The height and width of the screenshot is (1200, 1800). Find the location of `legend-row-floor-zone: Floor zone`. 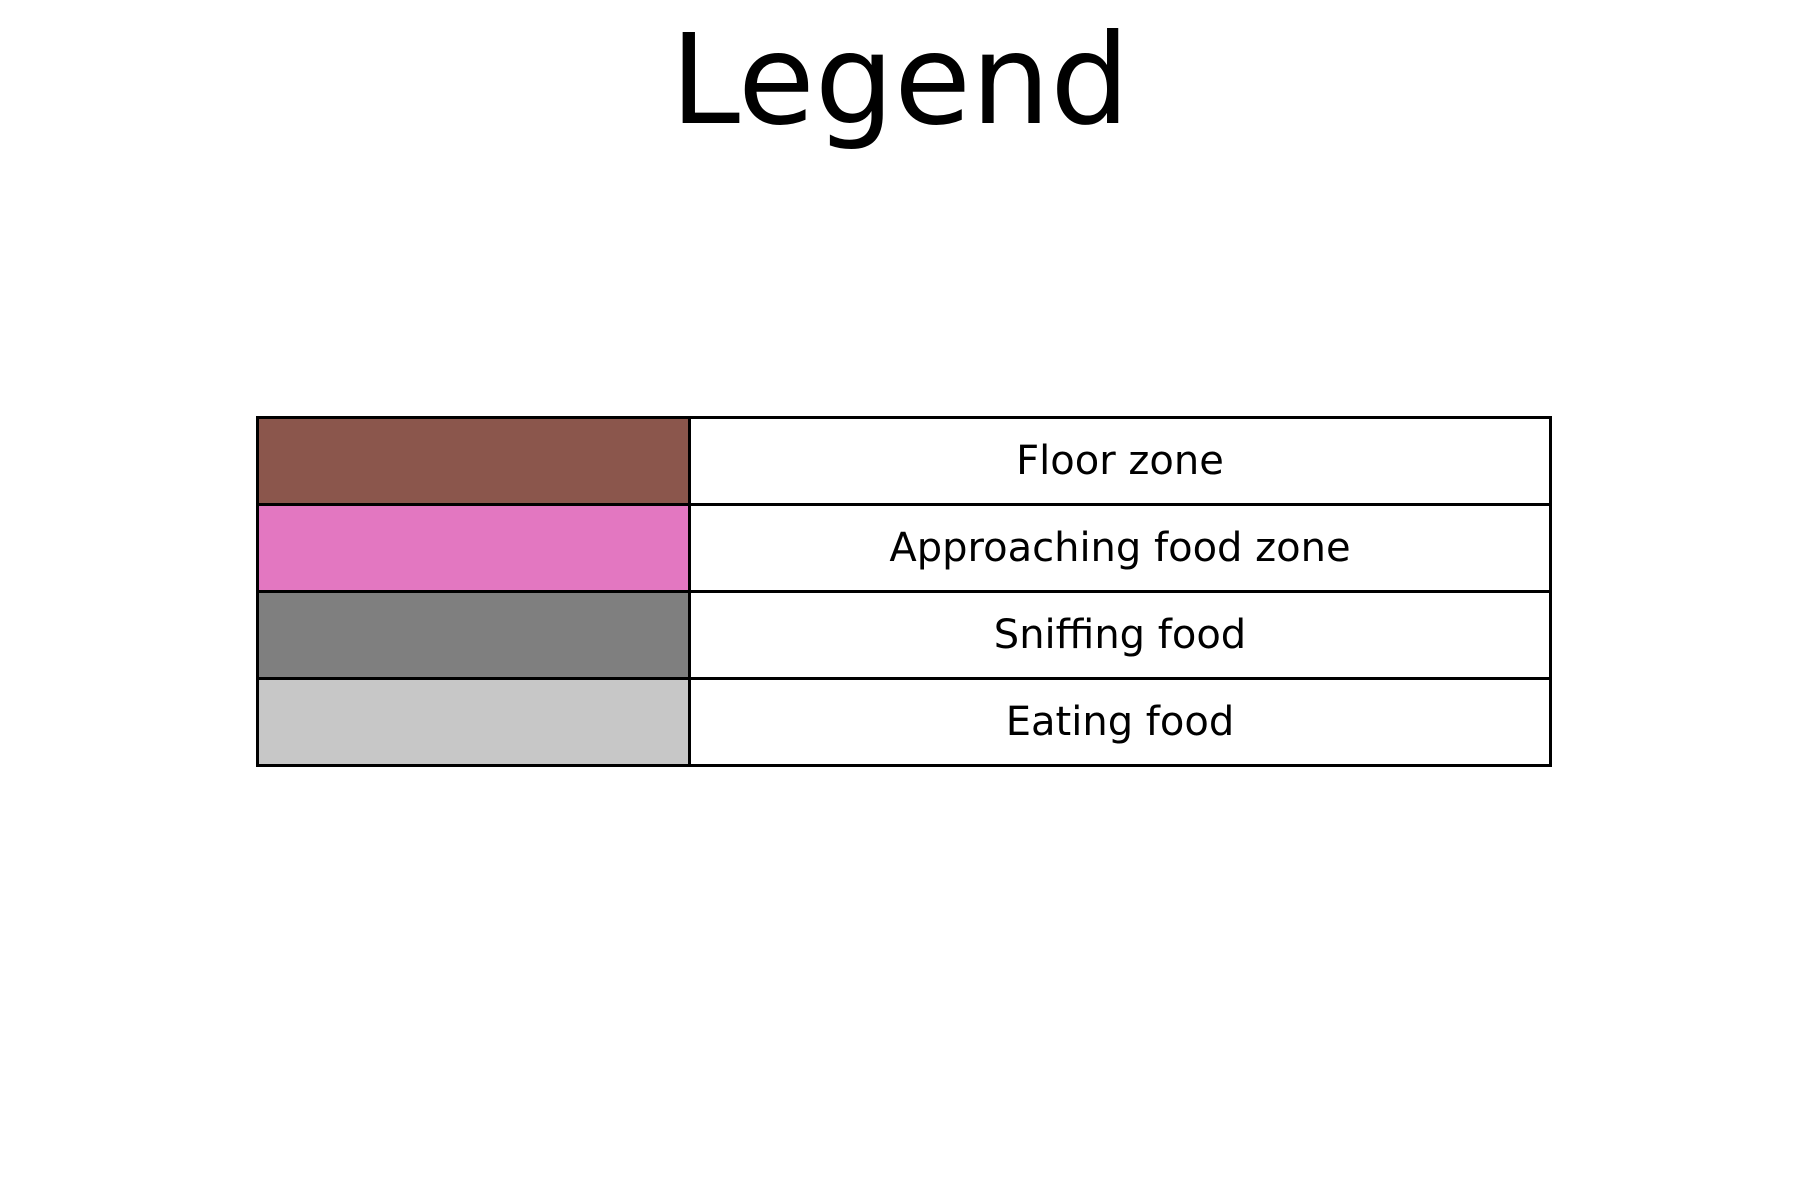

legend-row-floor-zone: Floor zone is located at coordinates (904, 461).